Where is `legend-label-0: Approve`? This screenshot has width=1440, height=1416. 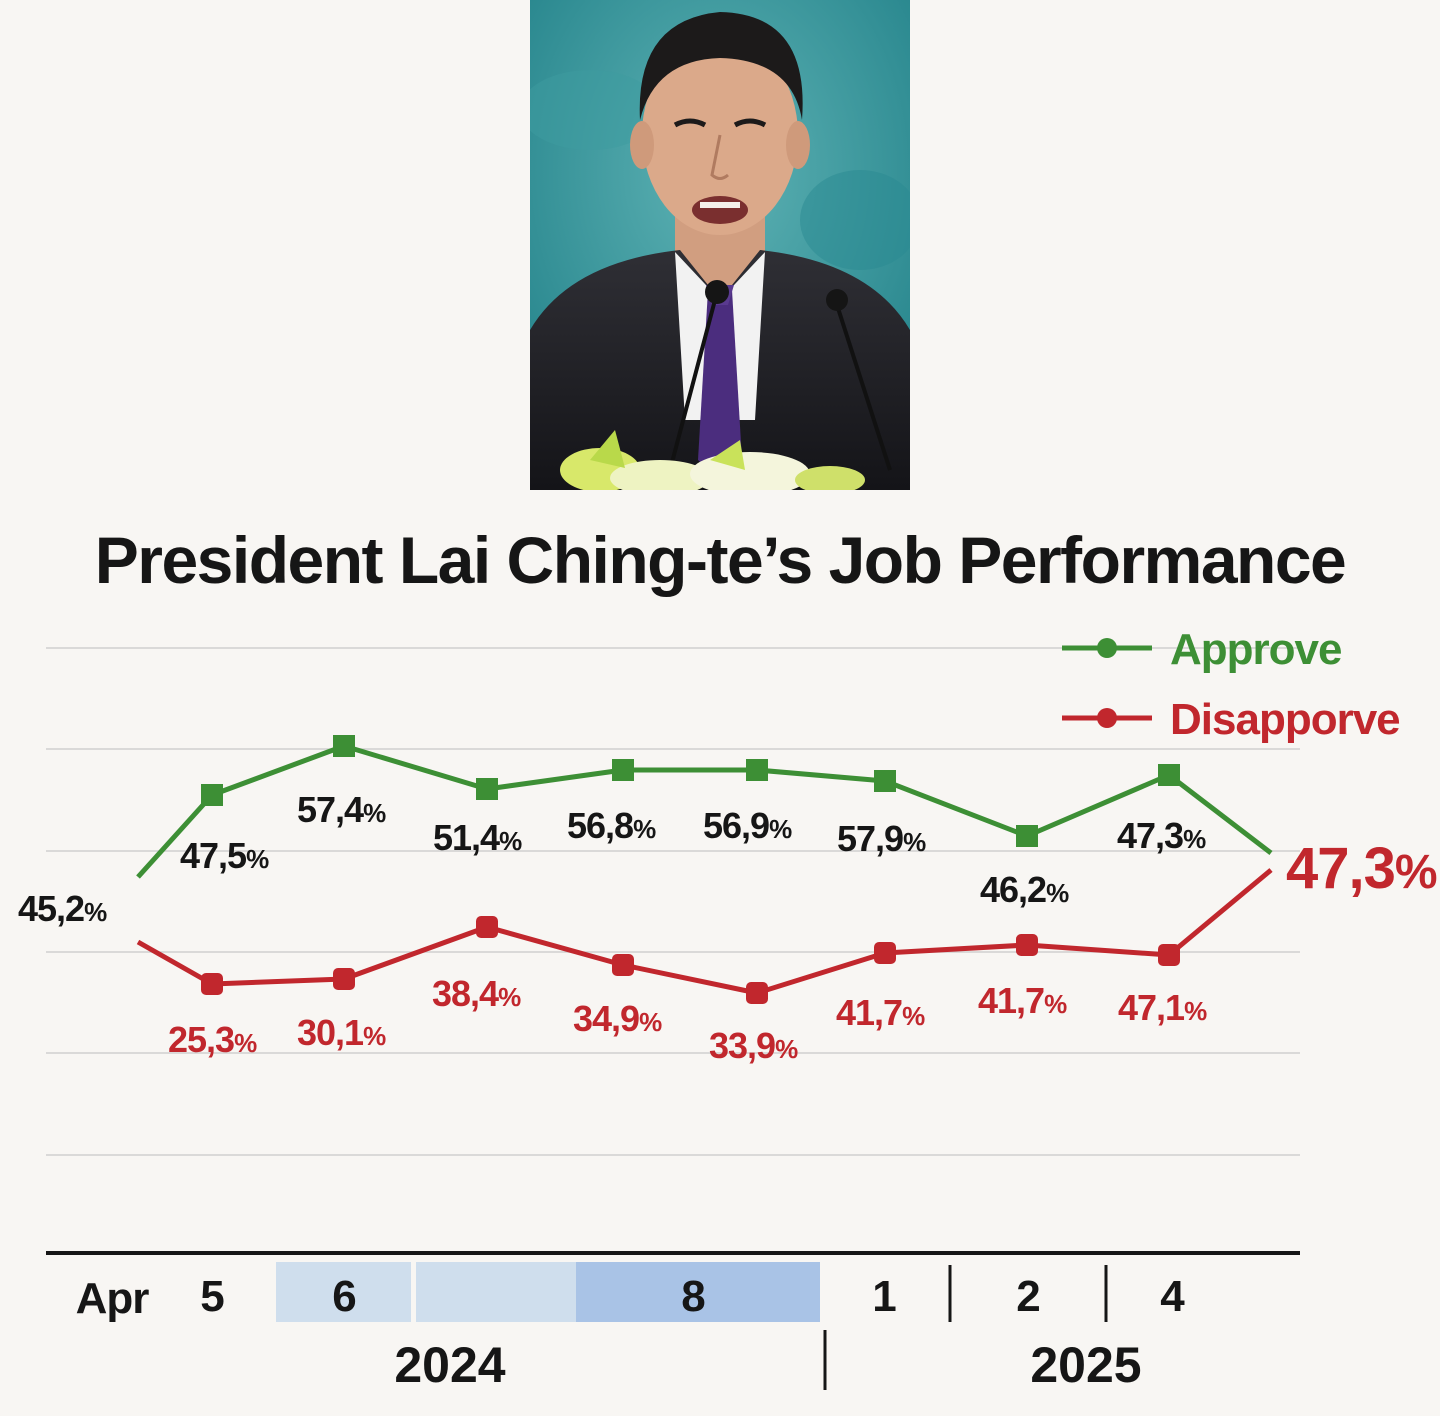
legend-label-0: Approve is located at coordinates (1255, 649).